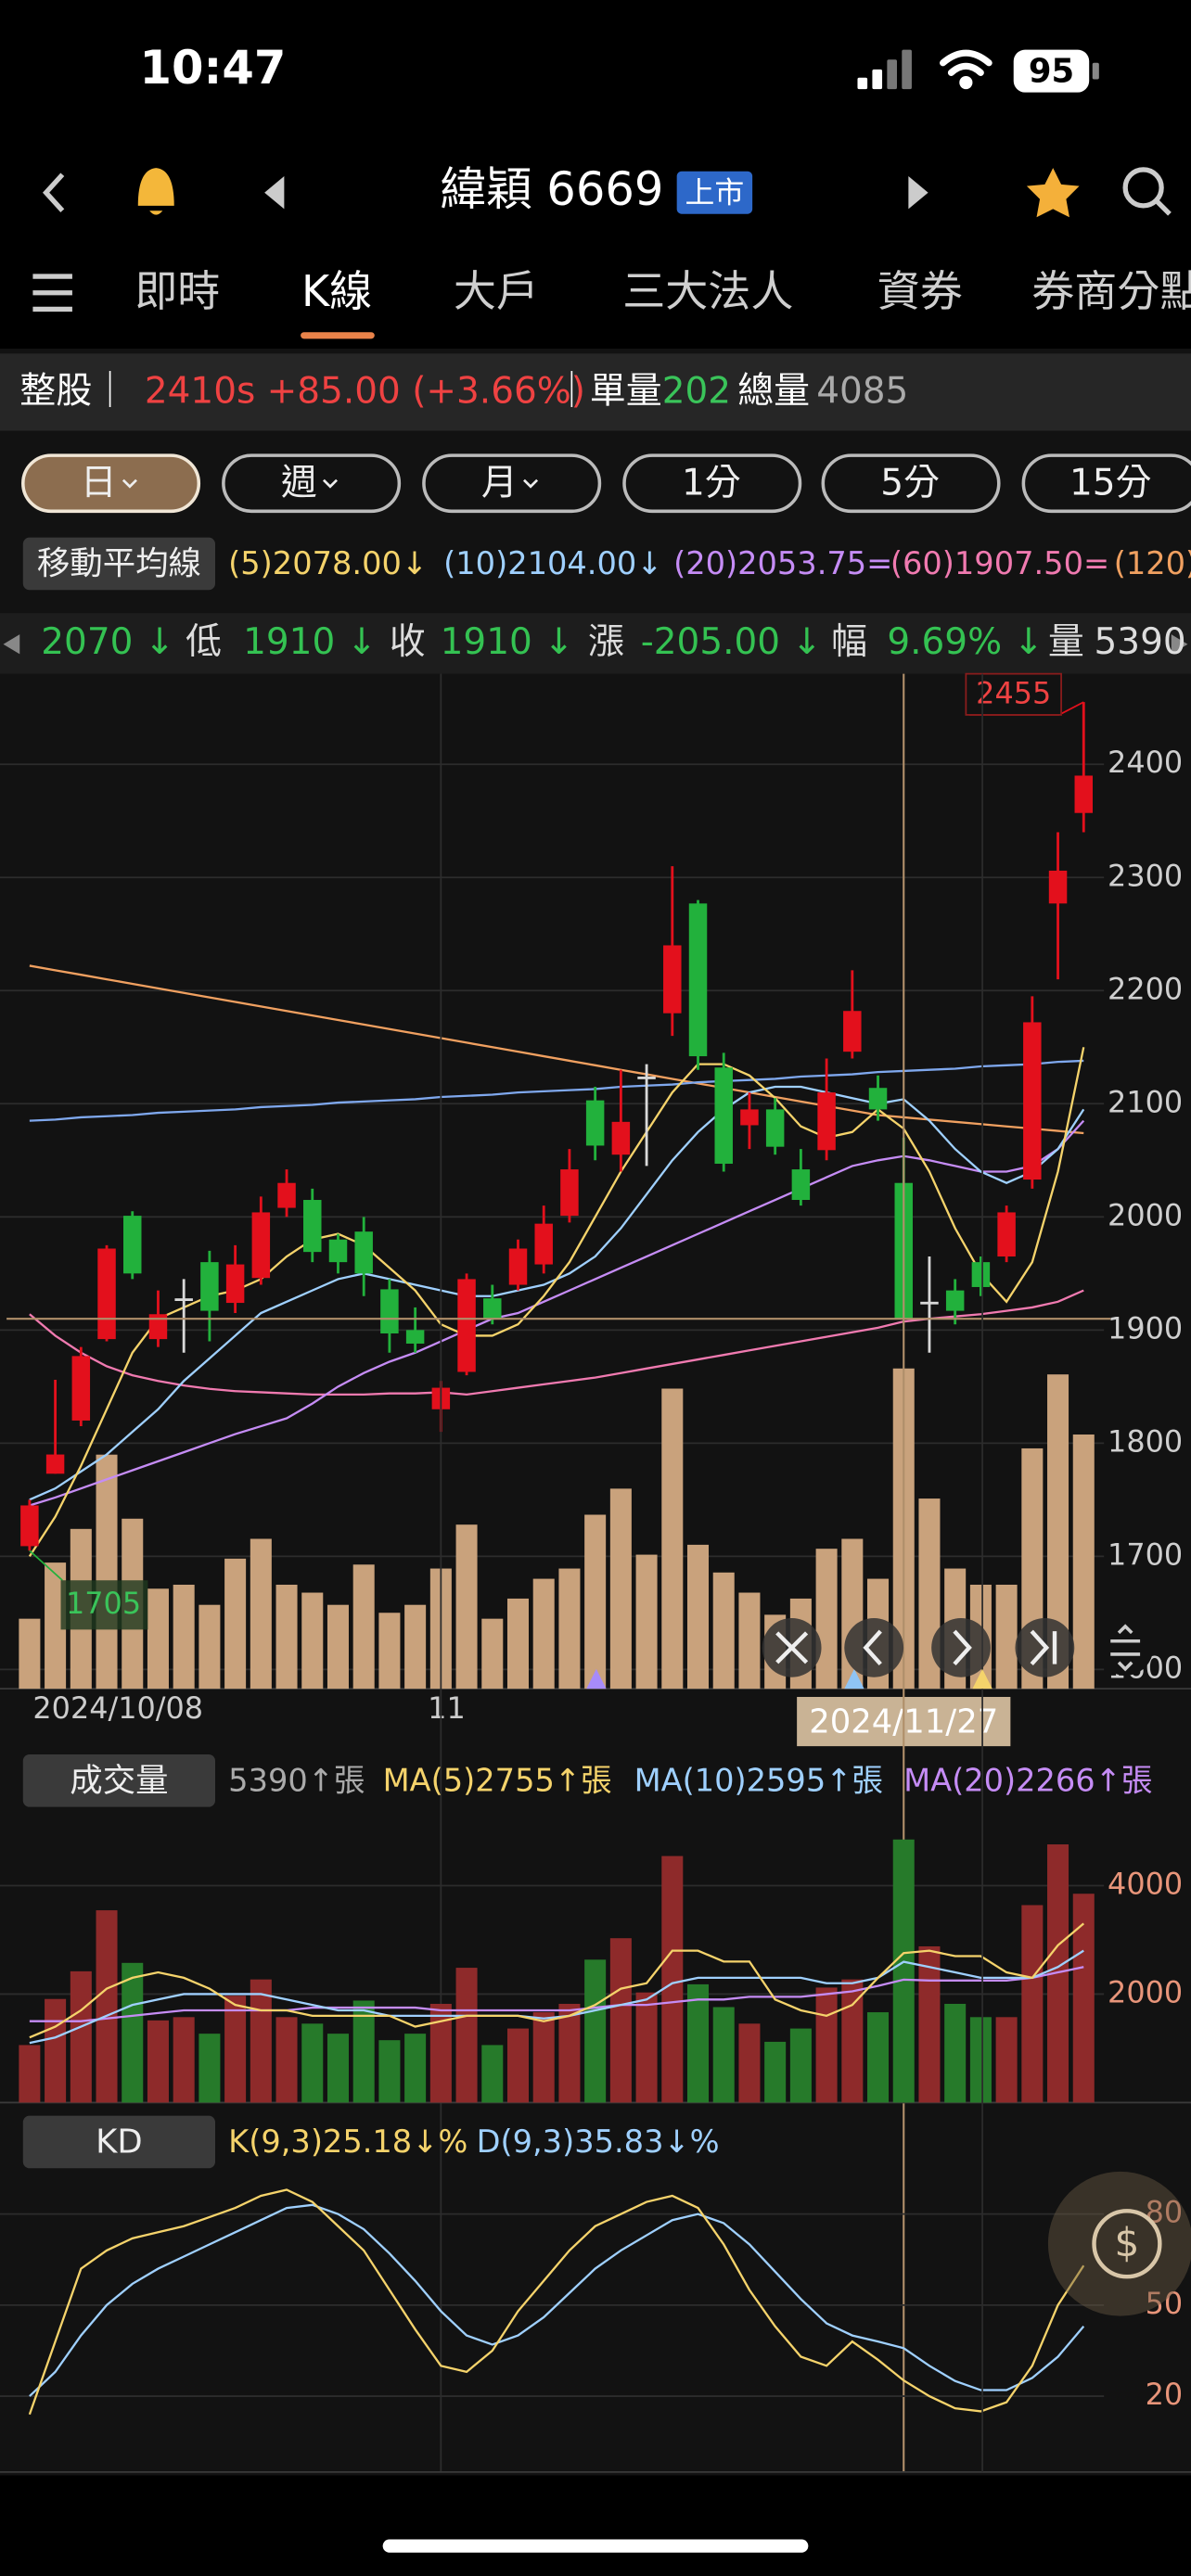 The height and width of the screenshot is (2576, 1191). What do you see at coordinates (310, 642) in the screenshot?
I see `info-item: 1910 ↓` at bounding box center [310, 642].